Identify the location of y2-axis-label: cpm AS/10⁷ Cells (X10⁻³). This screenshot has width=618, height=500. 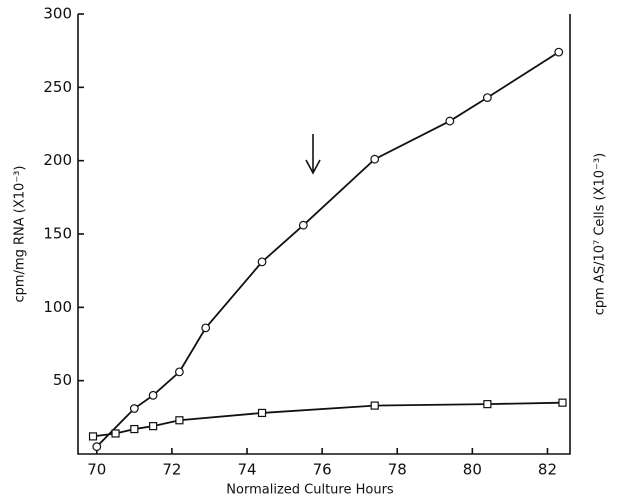
(600, 234).